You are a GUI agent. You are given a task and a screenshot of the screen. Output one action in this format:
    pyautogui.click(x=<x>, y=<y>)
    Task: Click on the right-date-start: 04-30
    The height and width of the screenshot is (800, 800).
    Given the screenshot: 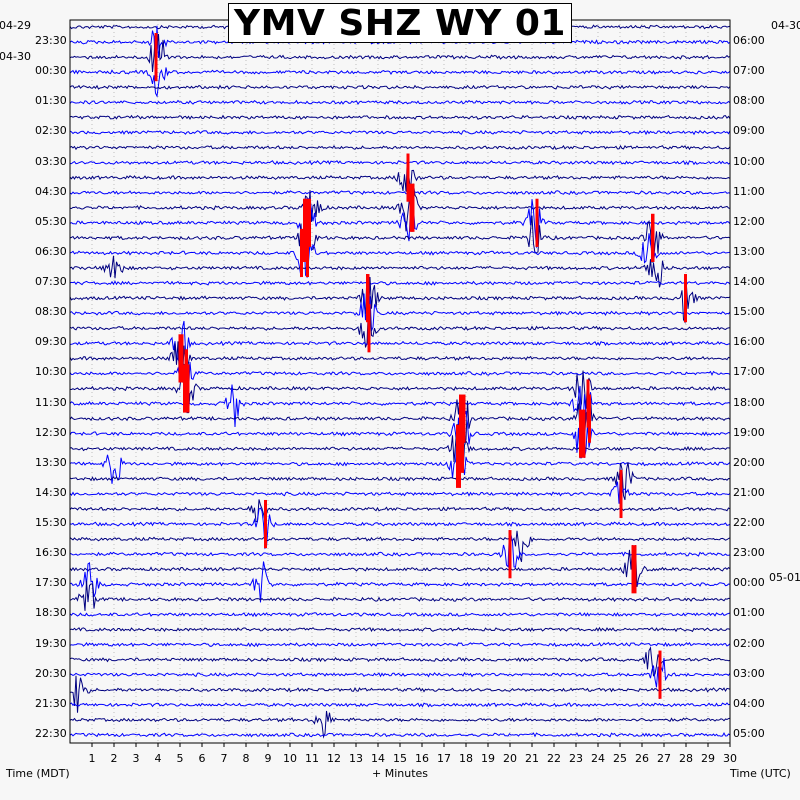 What is the action you would take?
    pyautogui.click(x=785, y=25)
    